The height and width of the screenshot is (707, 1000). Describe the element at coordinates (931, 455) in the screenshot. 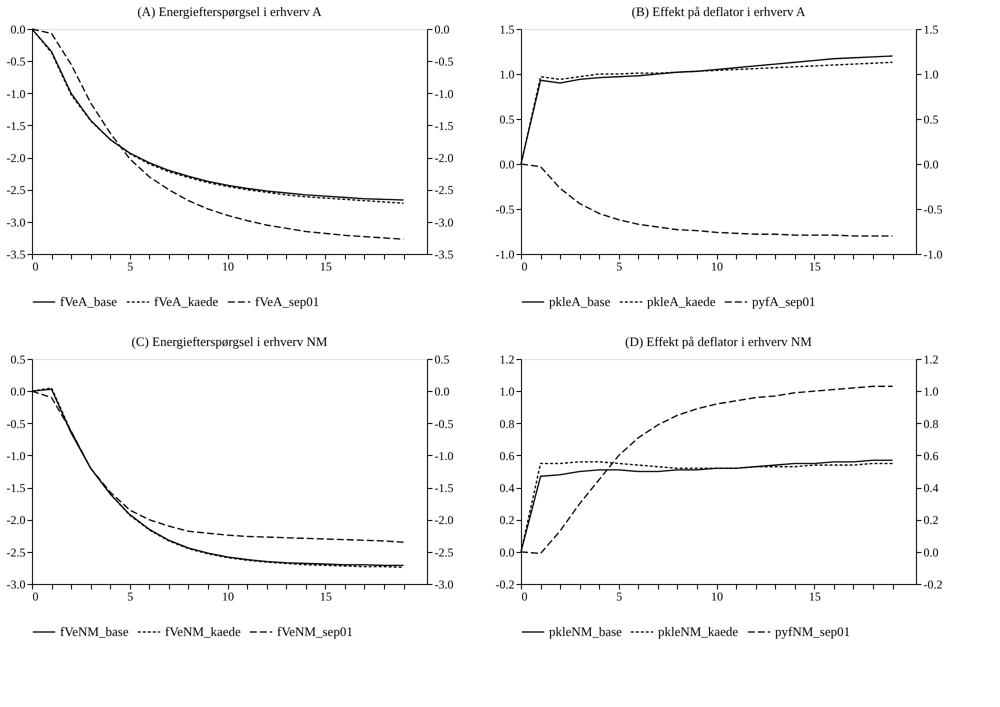

I see `y2-tick-label: 0.6` at that location.